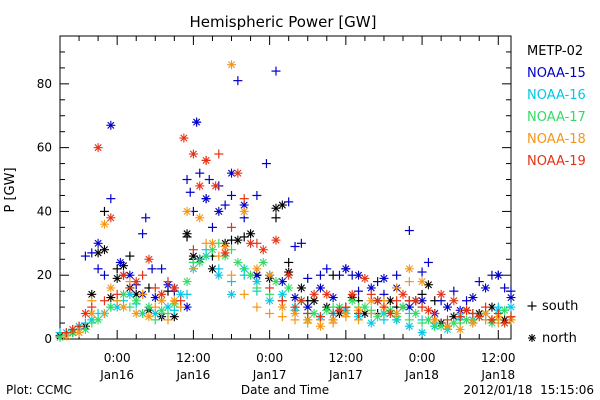 This screenshot has height=400, width=600. What do you see at coordinates (559, 338) in the screenshot?
I see `marker-legend-label: north` at bounding box center [559, 338].